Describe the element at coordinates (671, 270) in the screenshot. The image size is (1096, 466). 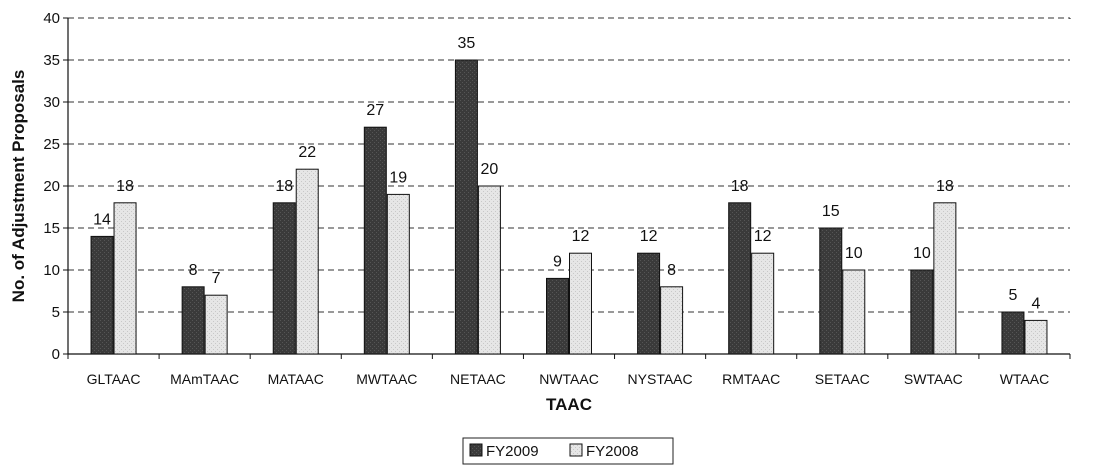
I see `data-label-fy2008-nystaac: 8` at that location.